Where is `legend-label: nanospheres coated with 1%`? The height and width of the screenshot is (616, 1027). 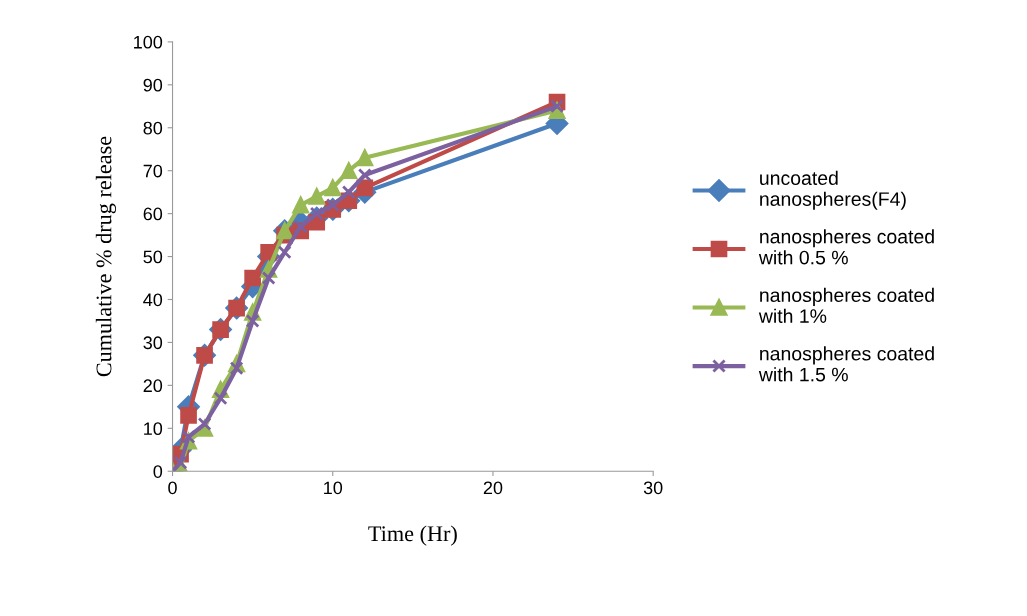 legend-label: nanospheres coated with 1% is located at coordinates (846, 305).